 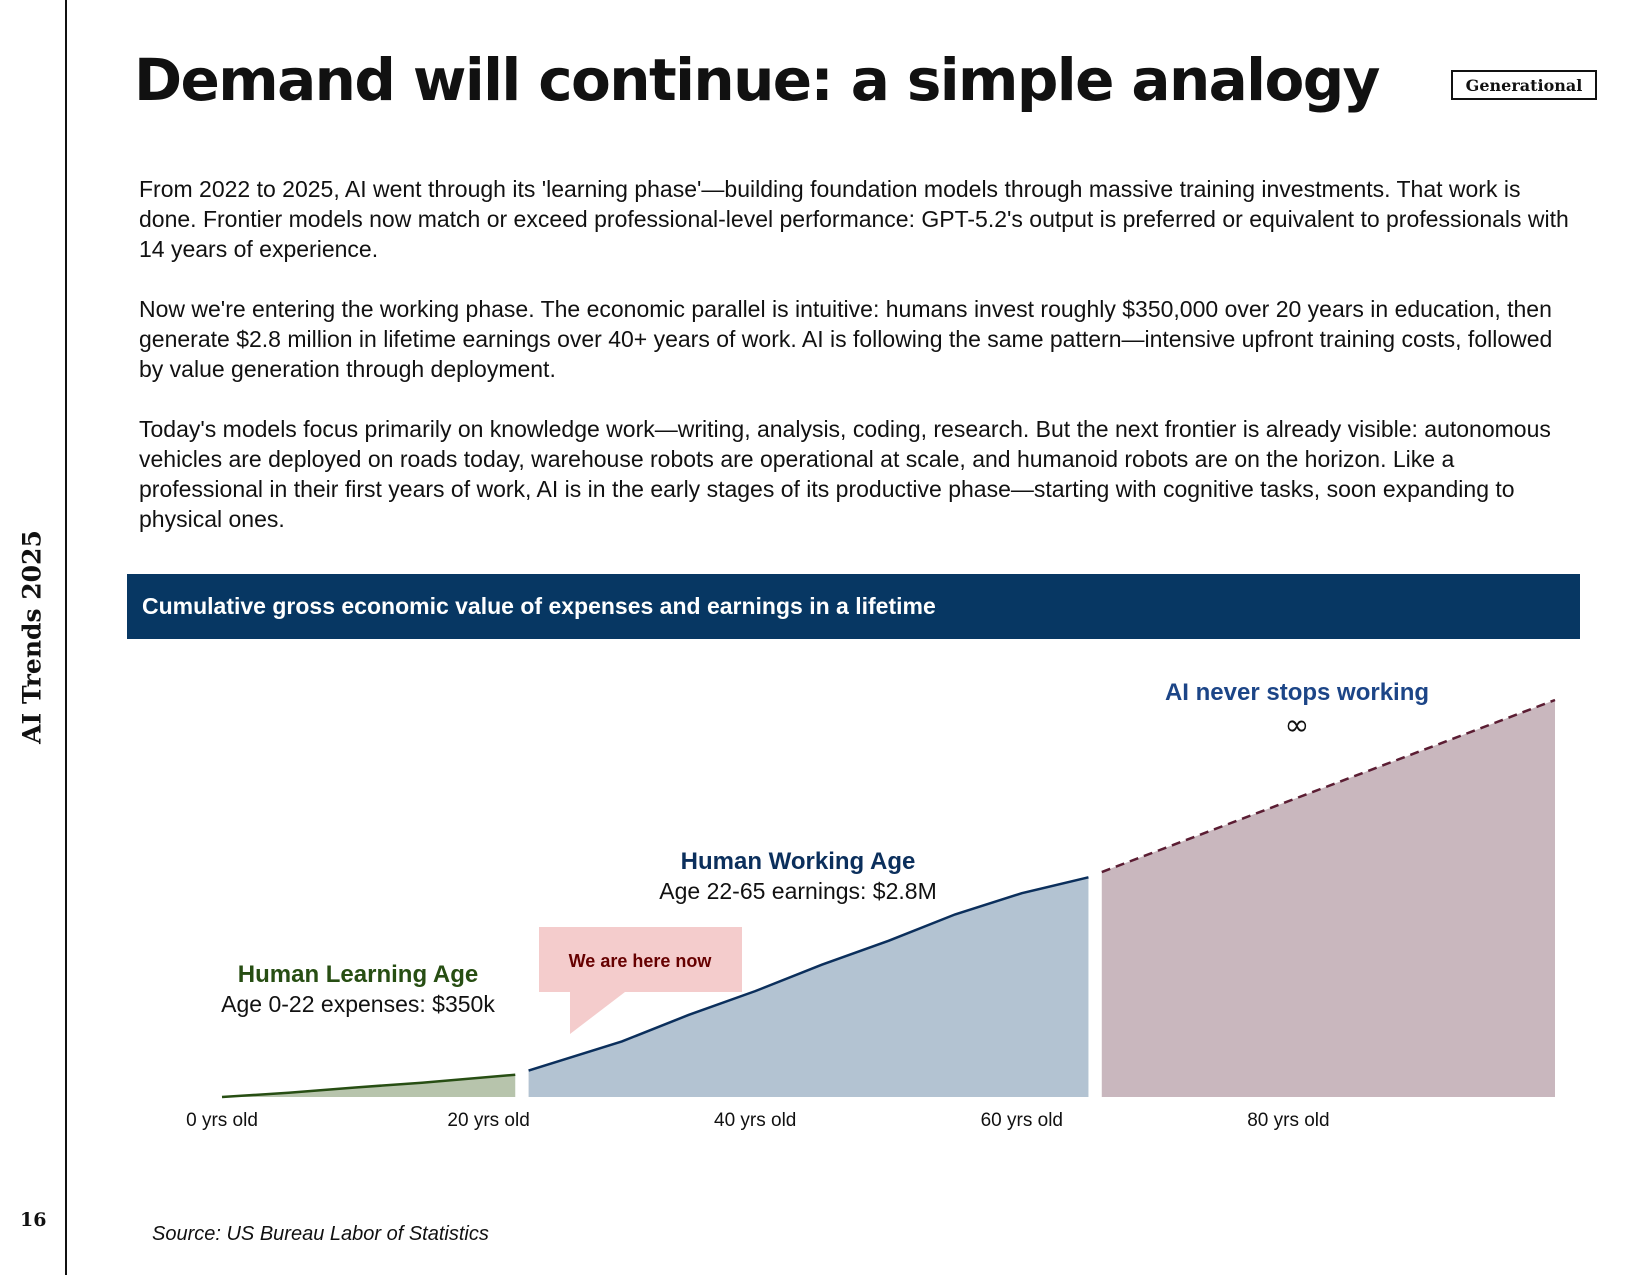 What do you see at coordinates (798, 861) in the screenshot?
I see `working-age-title: Human Working Age` at bounding box center [798, 861].